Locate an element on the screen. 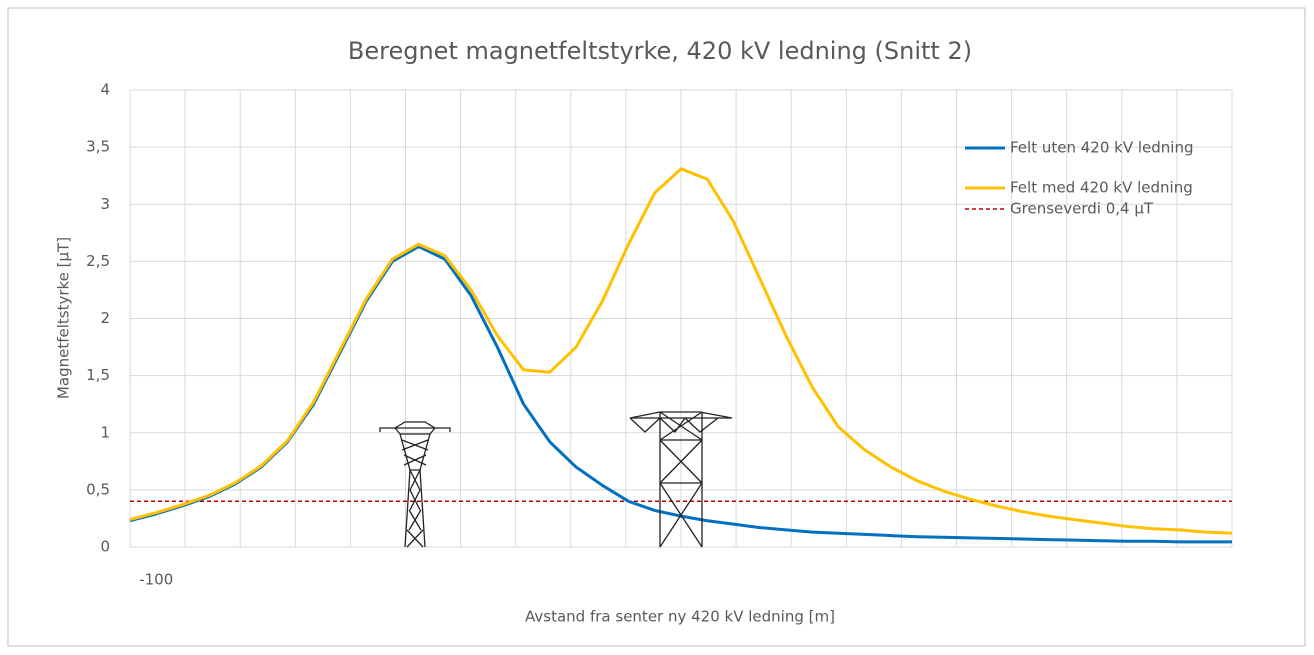 The width and height of the screenshot is (1314, 655). y-tick-label: 3,5 is located at coordinates (98, 147).